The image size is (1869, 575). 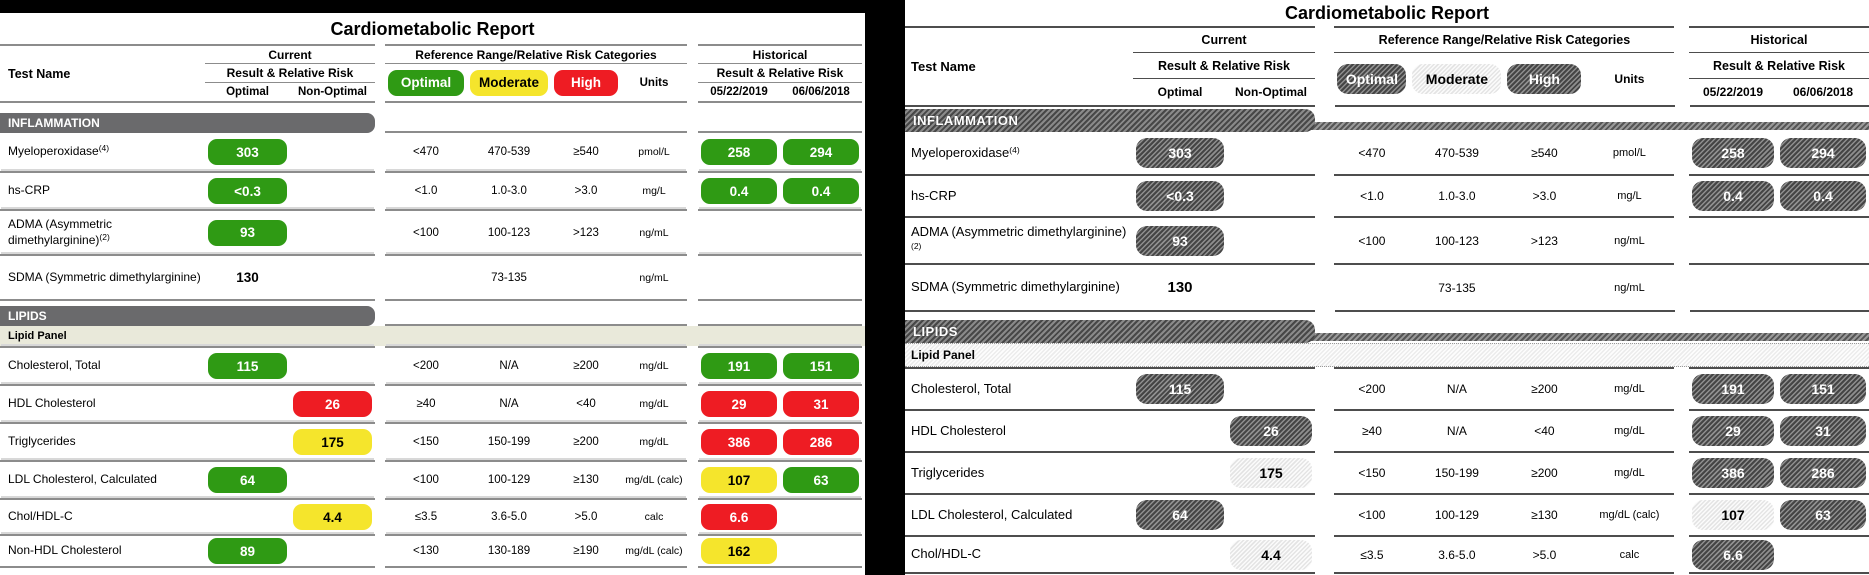 I want to click on range-high: >123, so click(x=1544, y=240).